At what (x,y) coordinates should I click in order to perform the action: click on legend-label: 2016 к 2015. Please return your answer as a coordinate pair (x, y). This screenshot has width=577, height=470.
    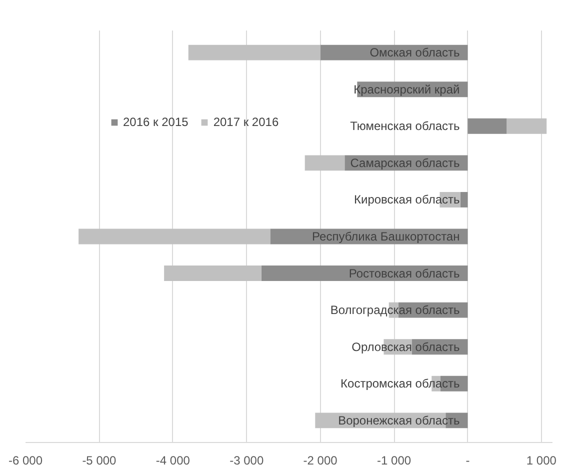
    Looking at the image, I should click on (155, 122).